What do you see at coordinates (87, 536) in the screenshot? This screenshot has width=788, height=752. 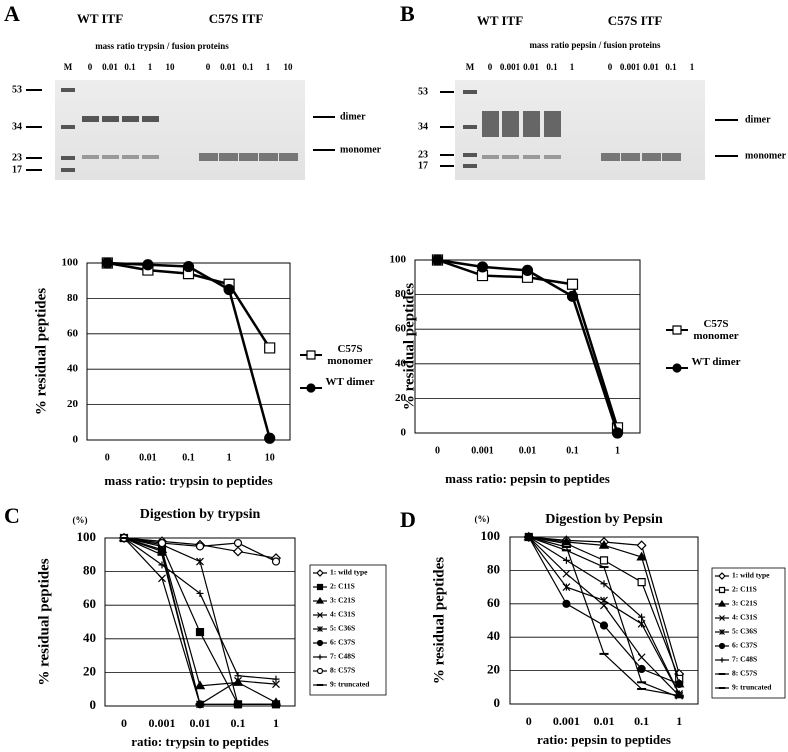 I see `y-tick-label: 100` at bounding box center [87, 536].